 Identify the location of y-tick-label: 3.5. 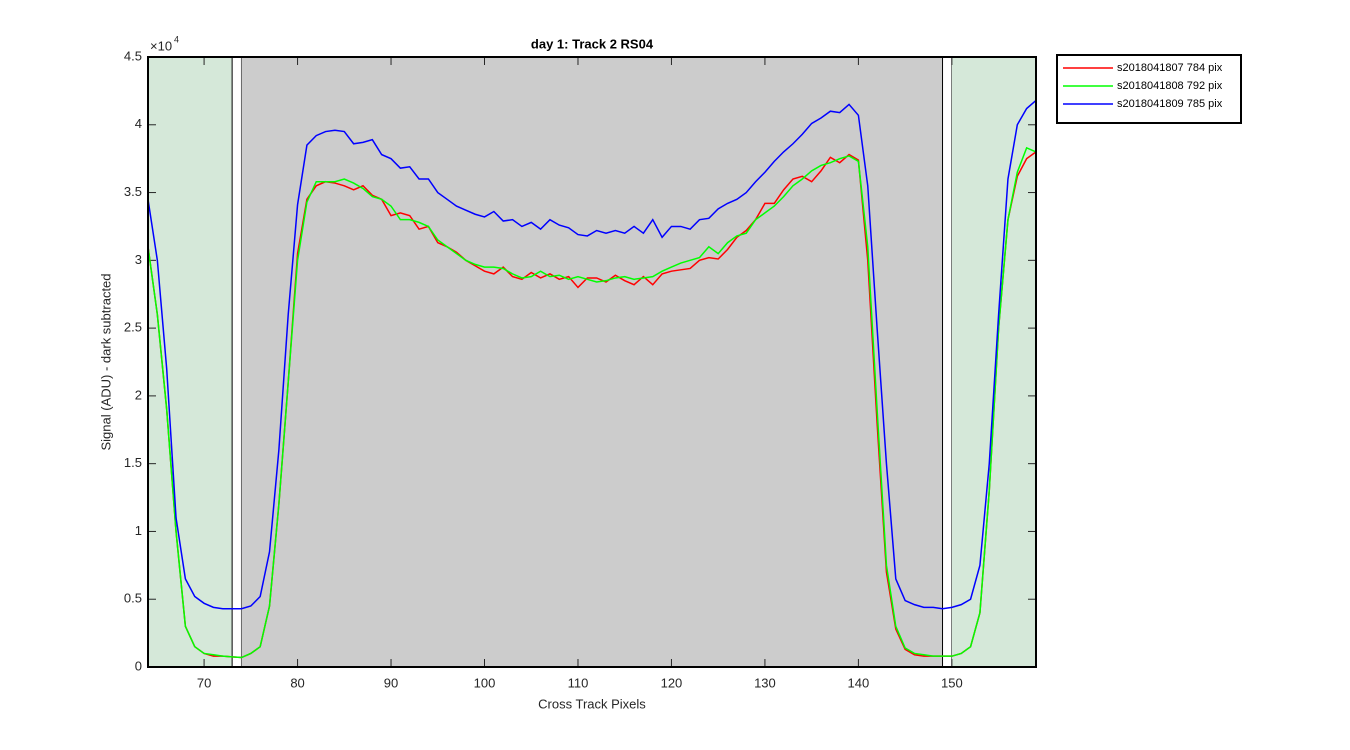
(133, 191).